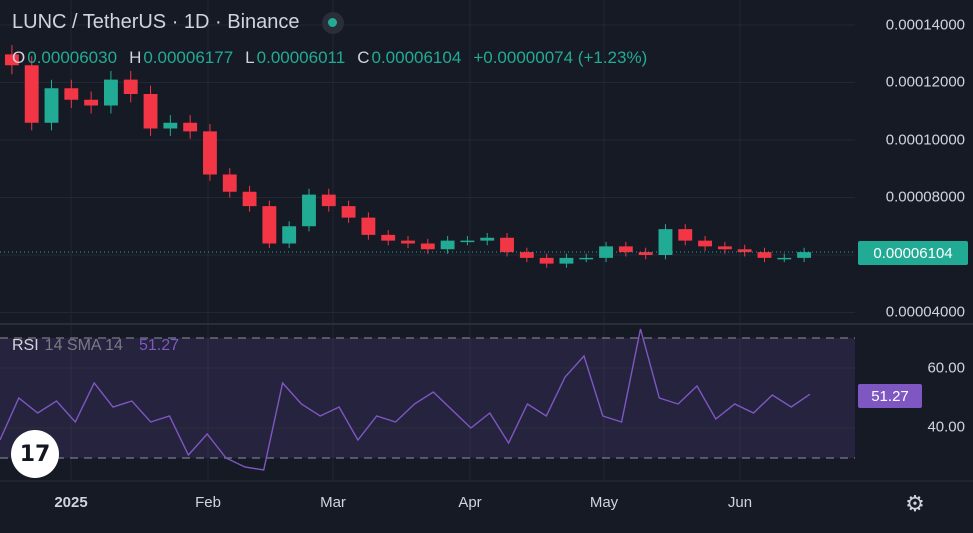 This screenshot has height=533, width=973. I want to click on rsi-current-tag: 51.27, so click(890, 396).